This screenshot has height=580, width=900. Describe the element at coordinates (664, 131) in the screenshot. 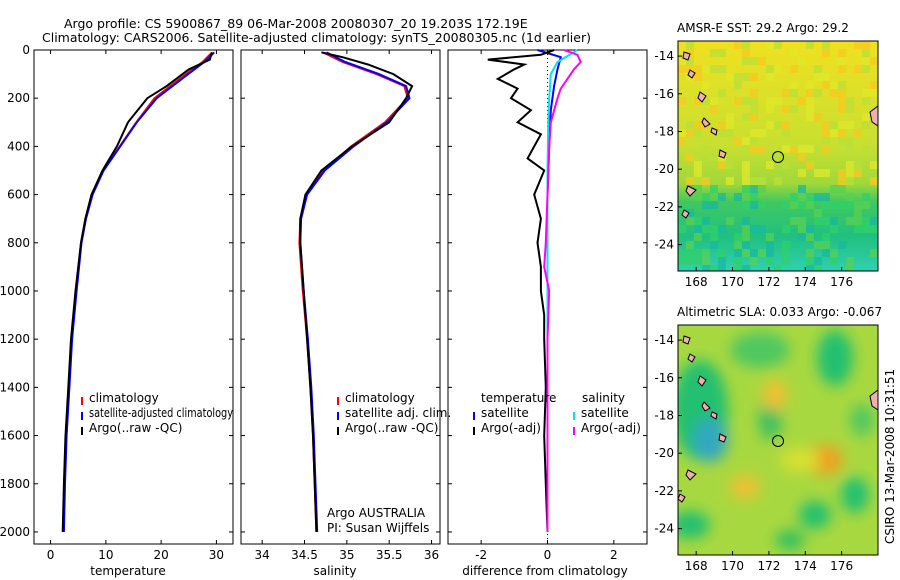

I see `map-y-tick-label: -18` at that location.